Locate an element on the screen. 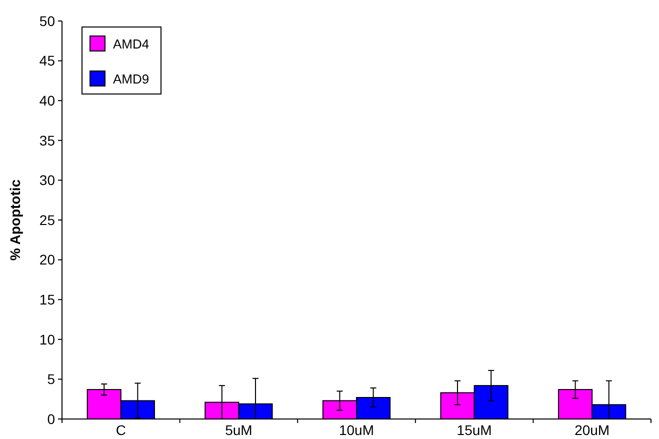 This screenshot has height=439, width=659. legend-label: AMD4 is located at coordinates (131, 44).